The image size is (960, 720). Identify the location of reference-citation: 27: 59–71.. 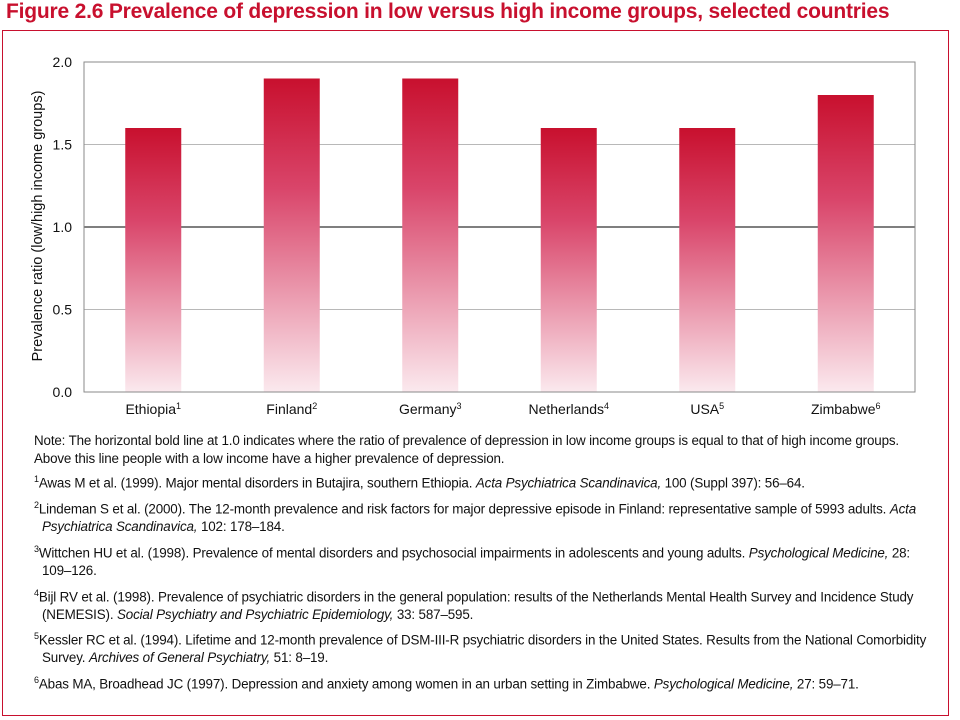
(826, 684).